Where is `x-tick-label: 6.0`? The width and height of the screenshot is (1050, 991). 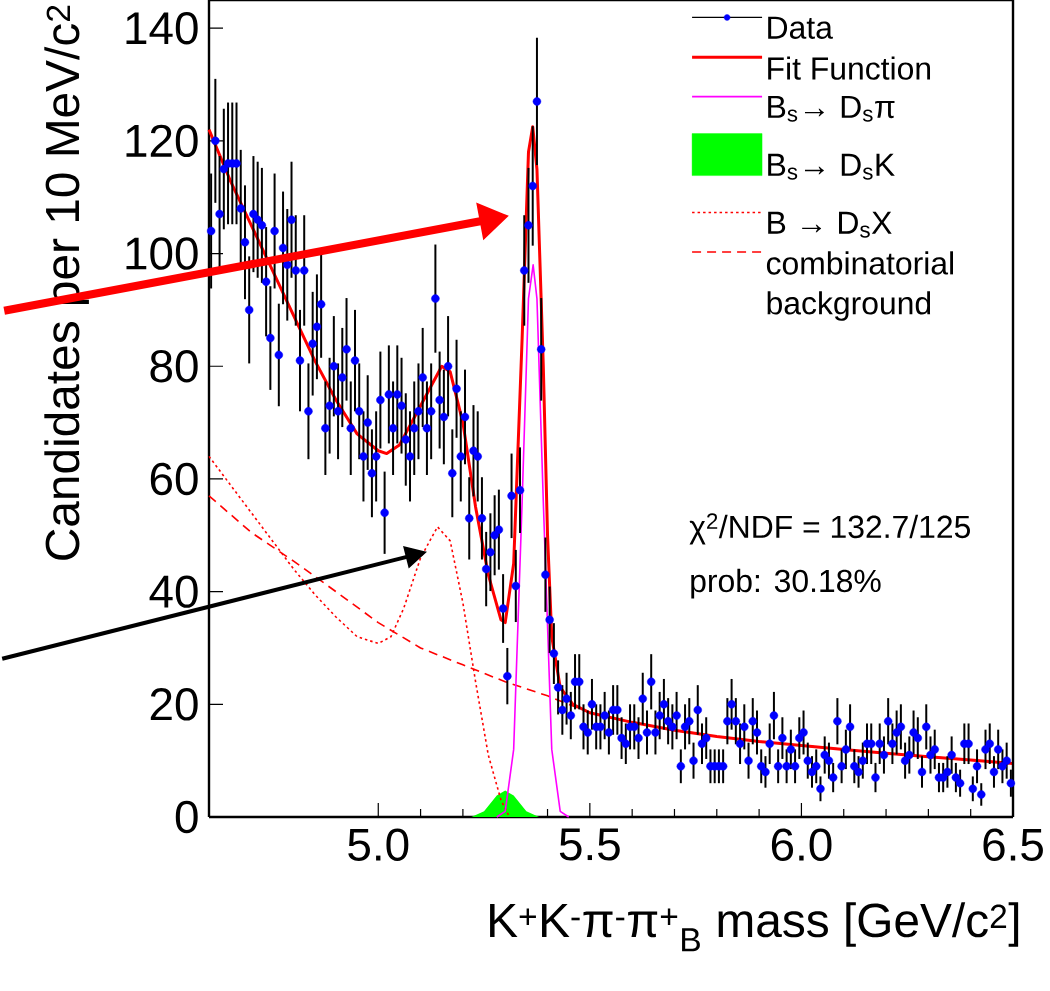
x-tick-label: 6.0 is located at coordinates (801, 844).